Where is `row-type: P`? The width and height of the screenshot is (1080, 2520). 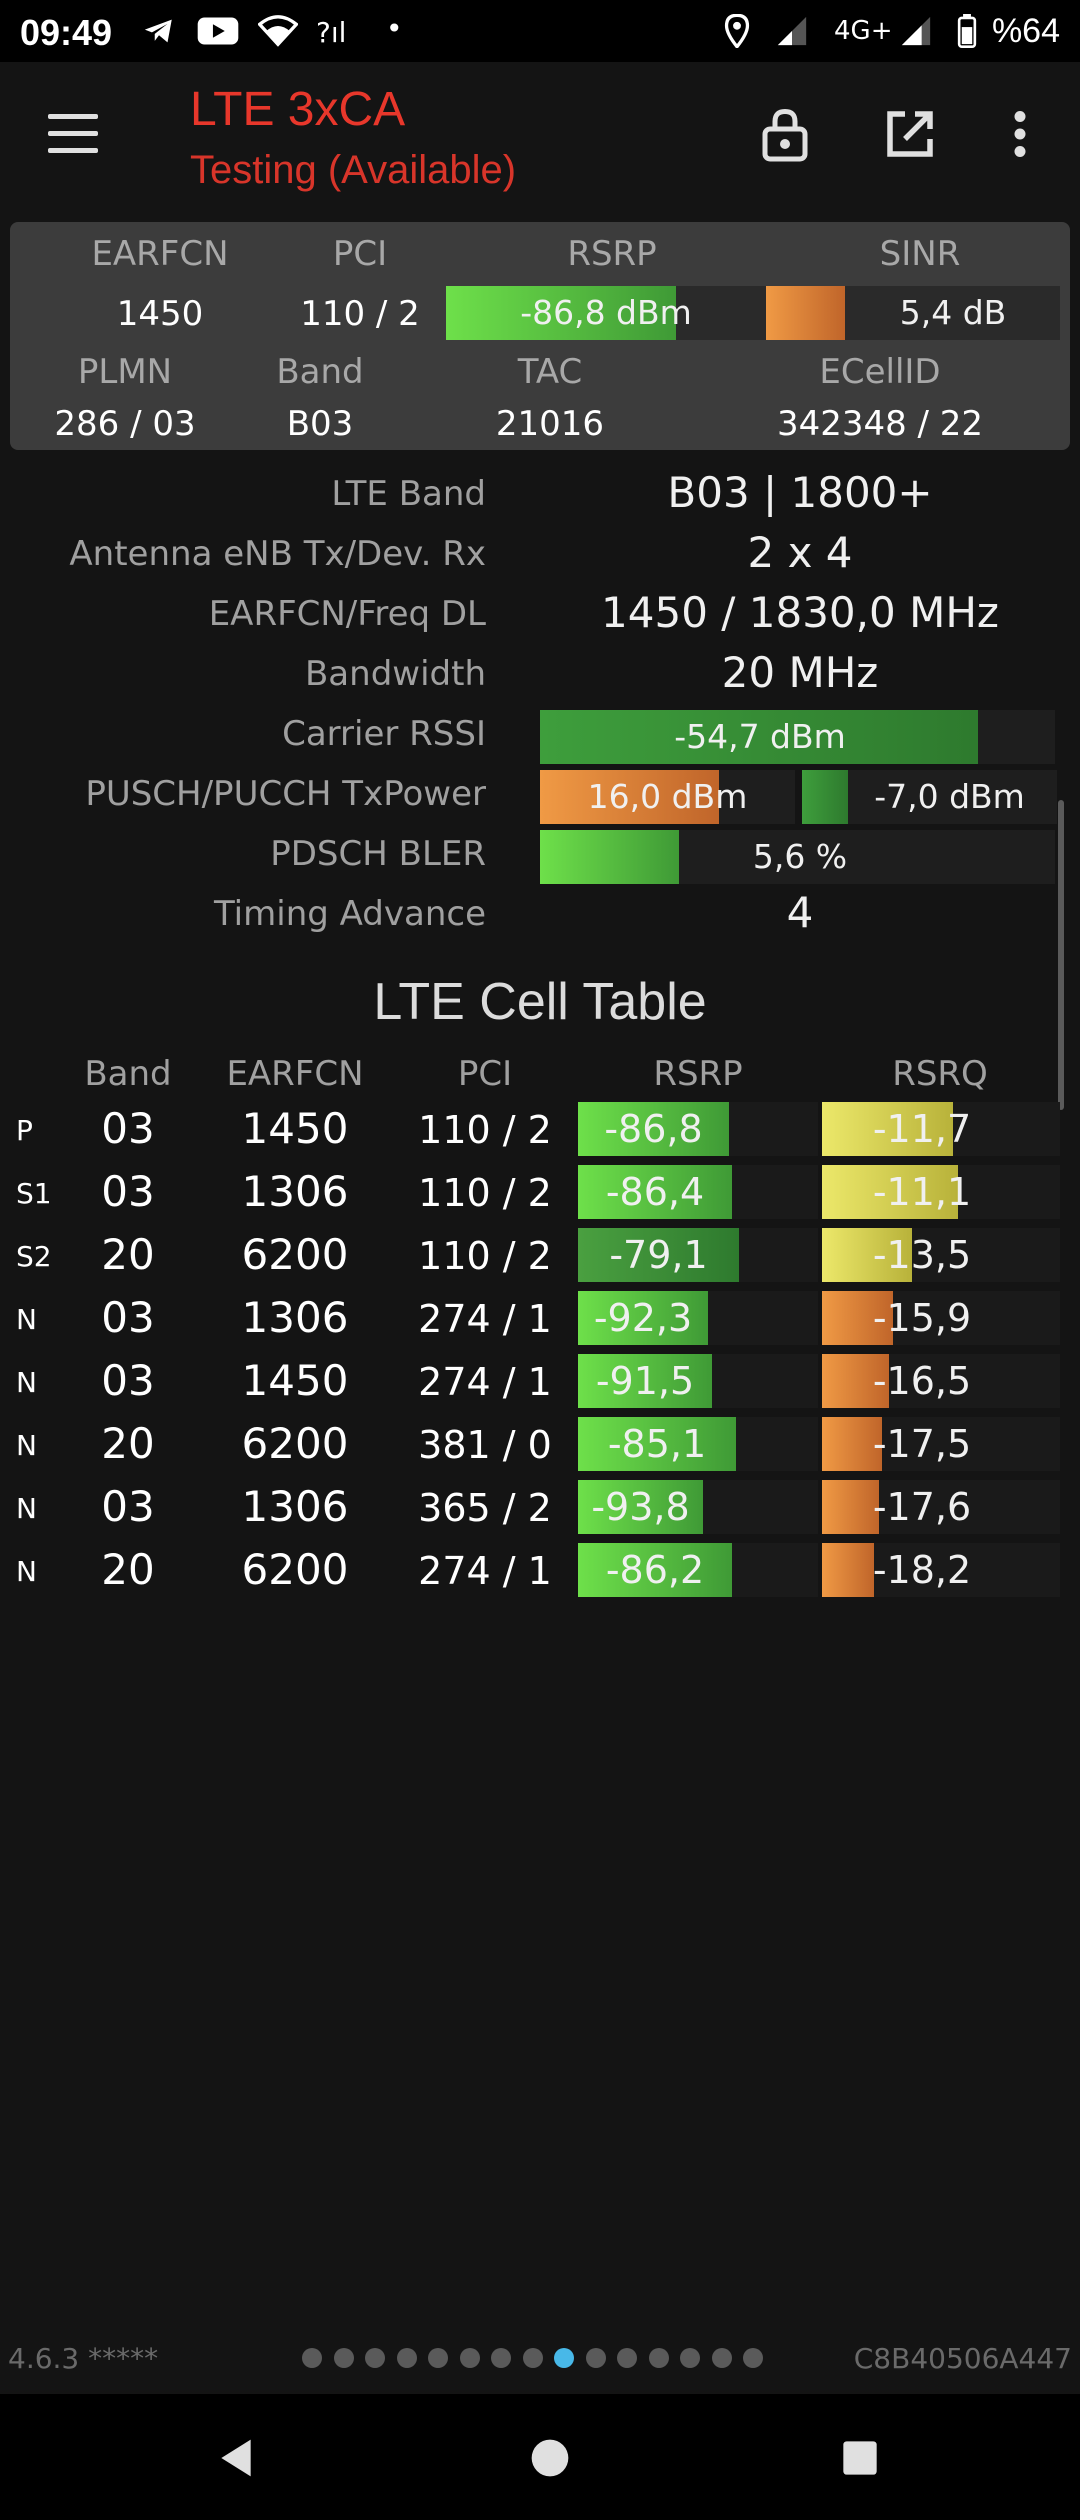 row-type: P is located at coordinates (24, 1130).